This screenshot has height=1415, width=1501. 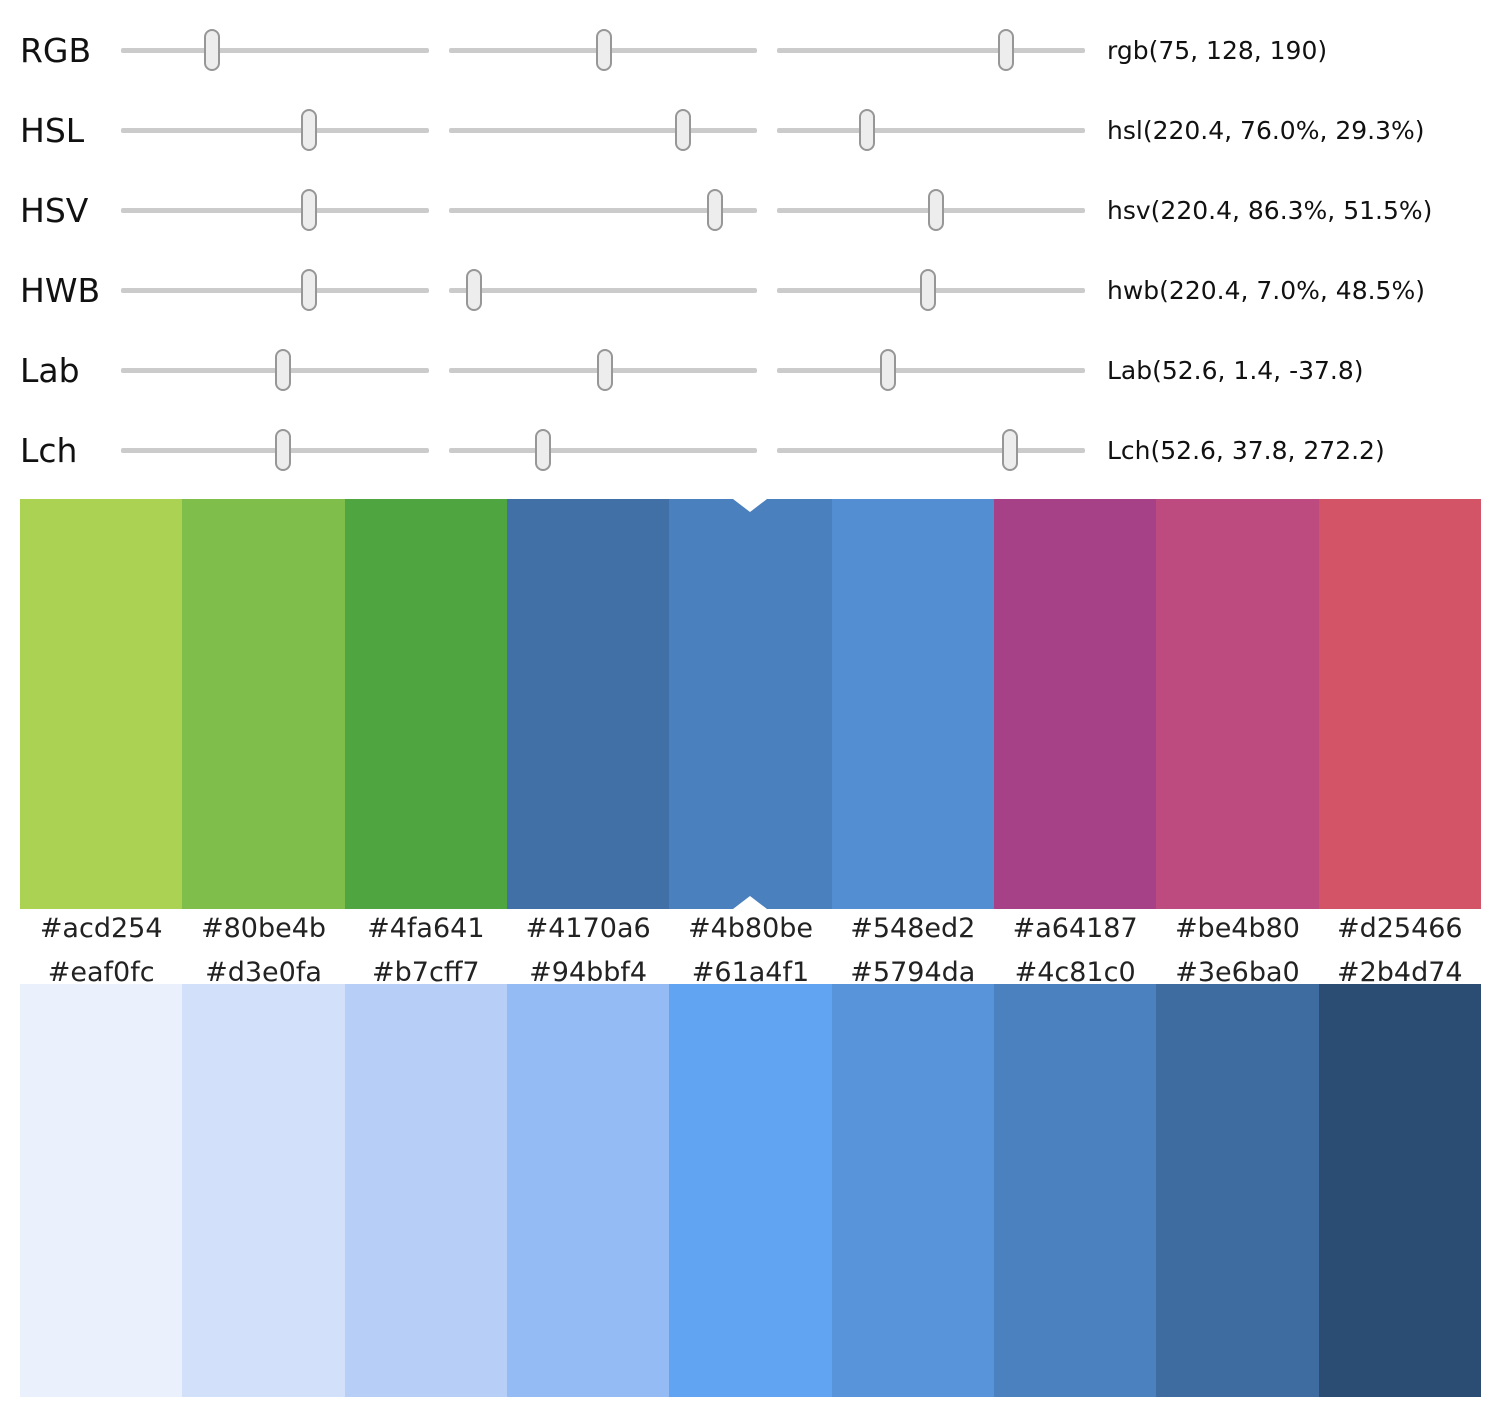 What do you see at coordinates (56, 50) in the screenshot?
I see `colorspace-label: RGB` at bounding box center [56, 50].